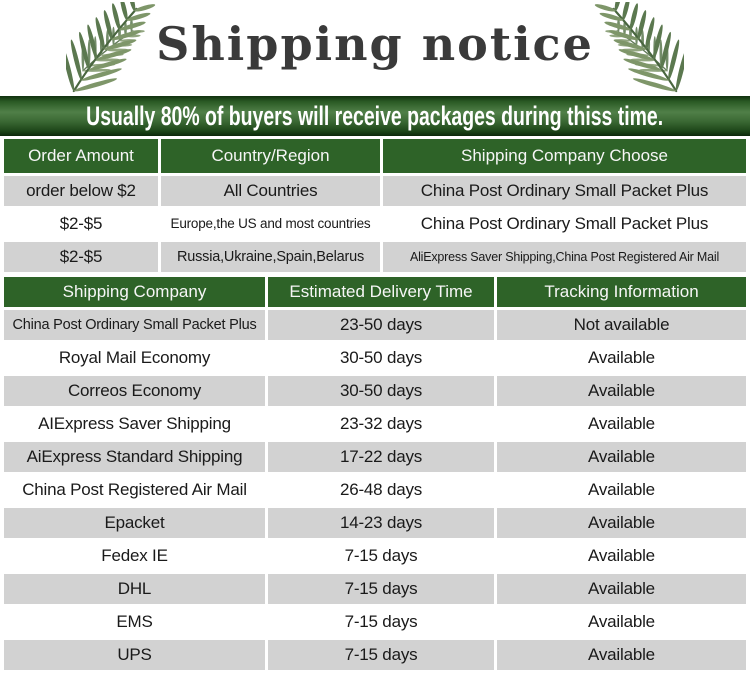 The height and width of the screenshot is (680, 750). Describe the element at coordinates (621, 325) in the screenshot. I see `table-cell: Not available` at that location.